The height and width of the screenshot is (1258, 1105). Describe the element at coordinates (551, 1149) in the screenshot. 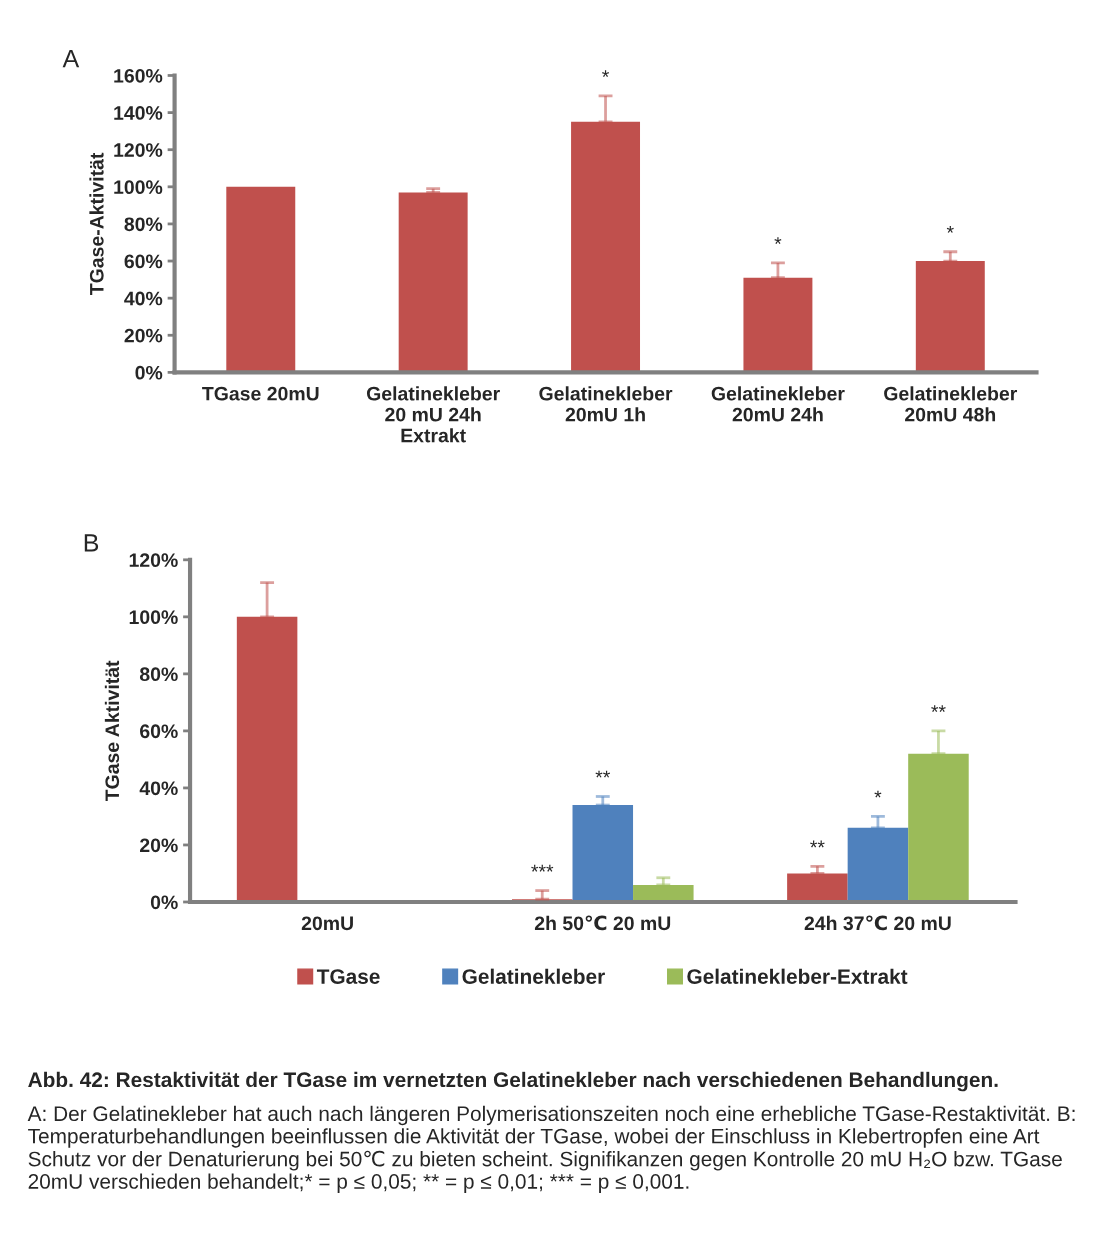

I see `text: A: Der Gelatinekleber hat auch nach längeren Polymerisationszeiten noch eine erhebliche TGase-Restaktivität. B: Temperaturbehandlungen beeinflussen die Aktivität der TGase, wobei der Einschluss in Klebertropfen eine Art Schutz vor der Denaturierung bei 50℃ zu bieten scheint. Signifikanzen gegen Kontrolle 20 mU H₂O bzw. TGase 20mU verschieden behandelt;* = p ≤ 0,05; ** = p ≤ 0,01; *** = p ≤ 0,001.` at that location.